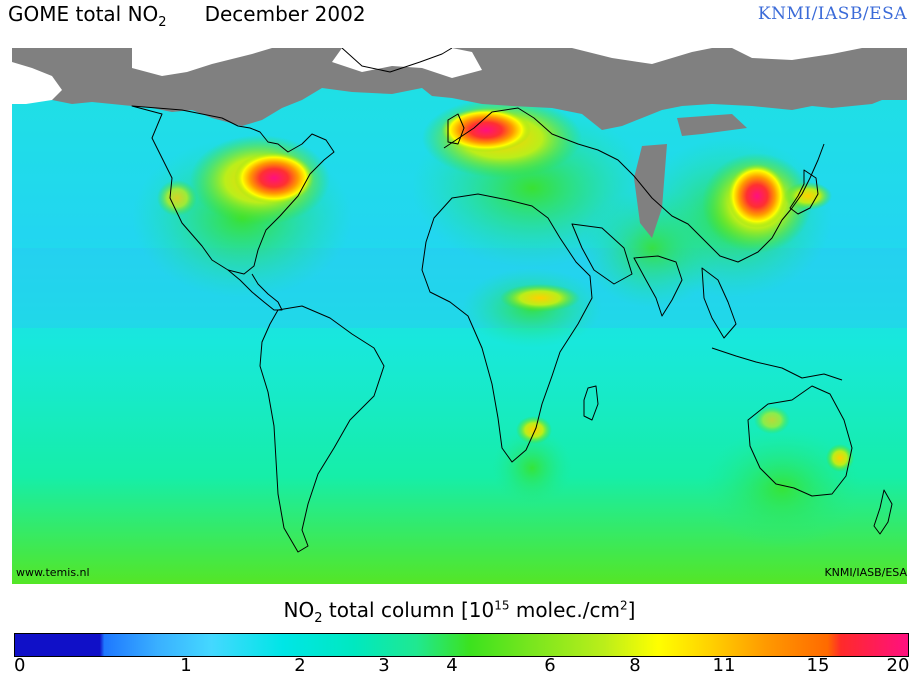 The image size is (919, 683). Describe the element at coordinates (299, 610) in the screenshot. I see `colorbar-label-no: NO` at that location.